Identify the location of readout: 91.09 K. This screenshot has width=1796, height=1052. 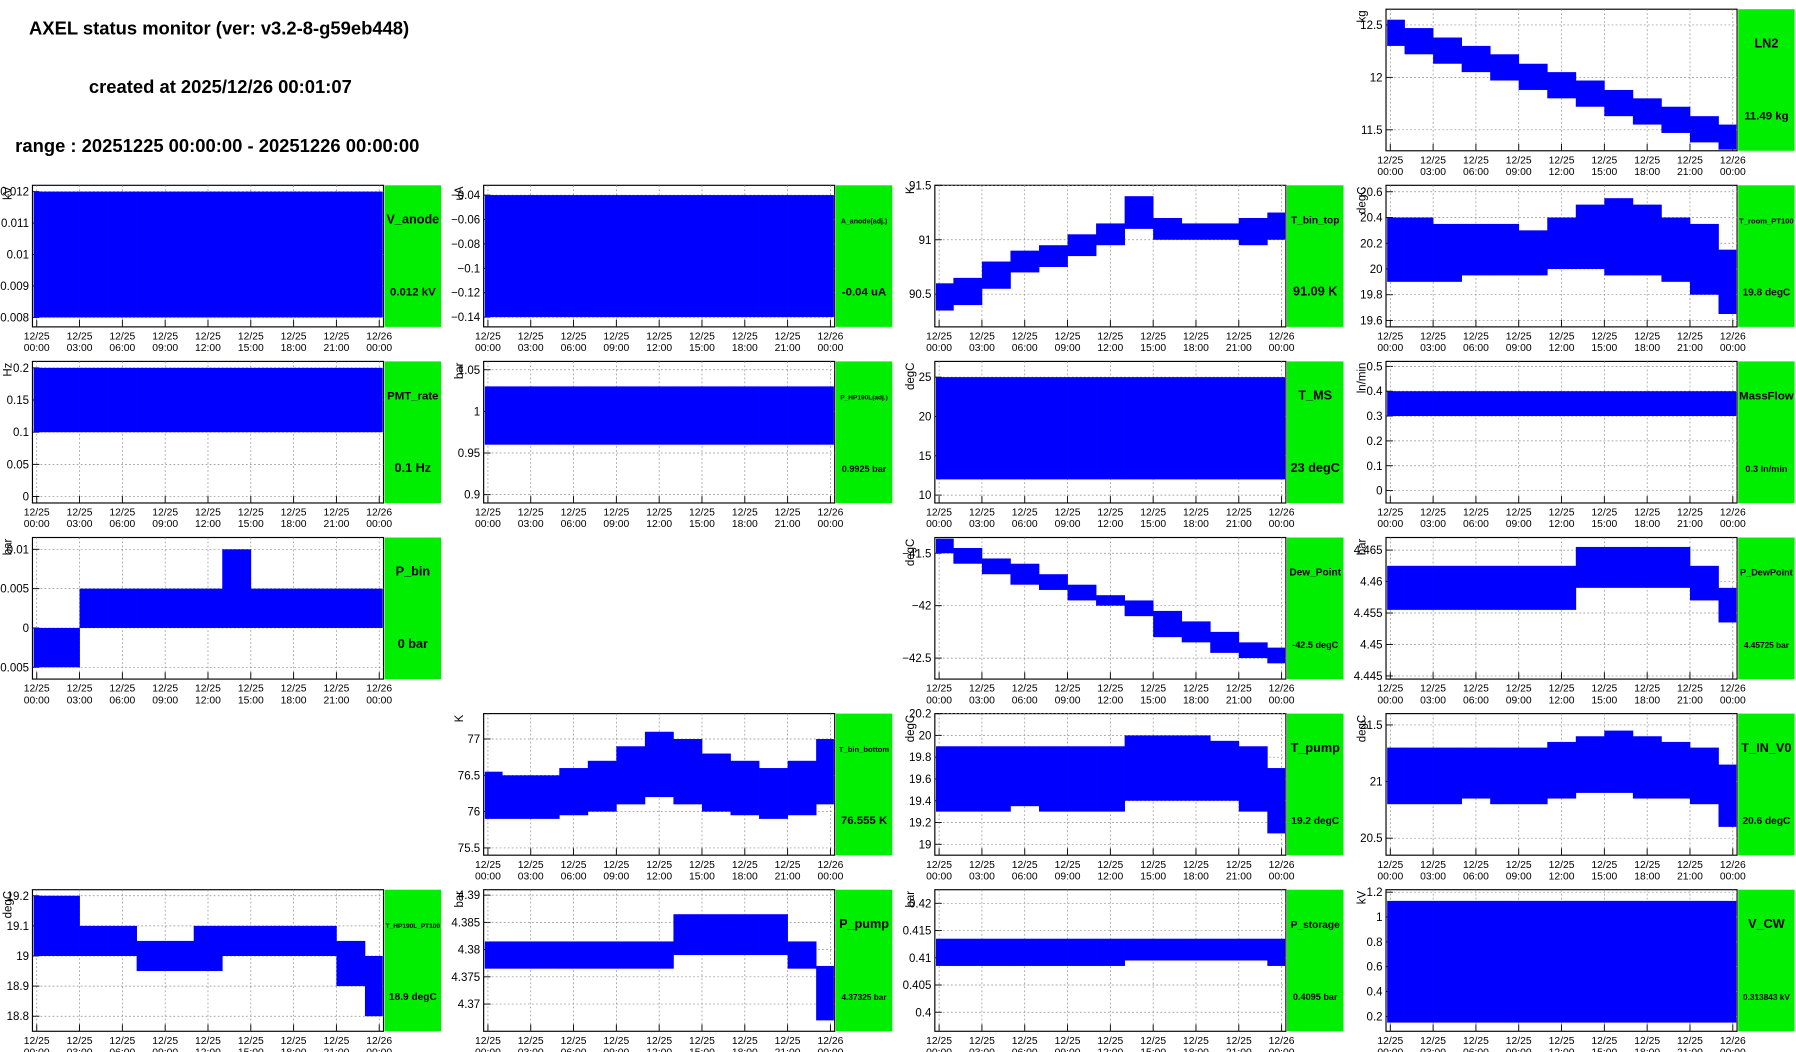
(1315, 292).